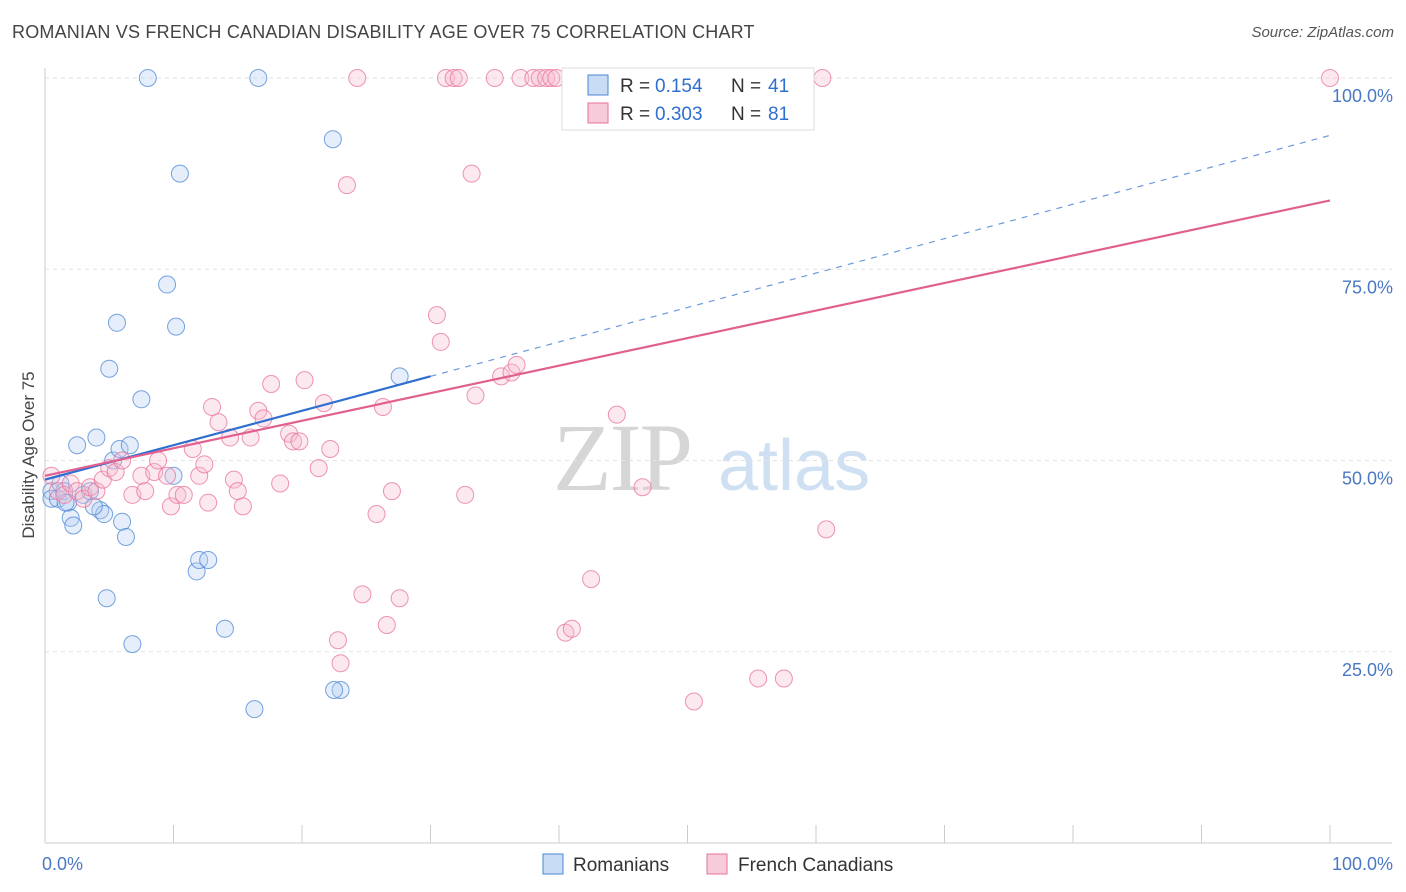 The image size is (1406, 892). I want to click on y-tick-label-100: 100.0%, so click(1362, 96).